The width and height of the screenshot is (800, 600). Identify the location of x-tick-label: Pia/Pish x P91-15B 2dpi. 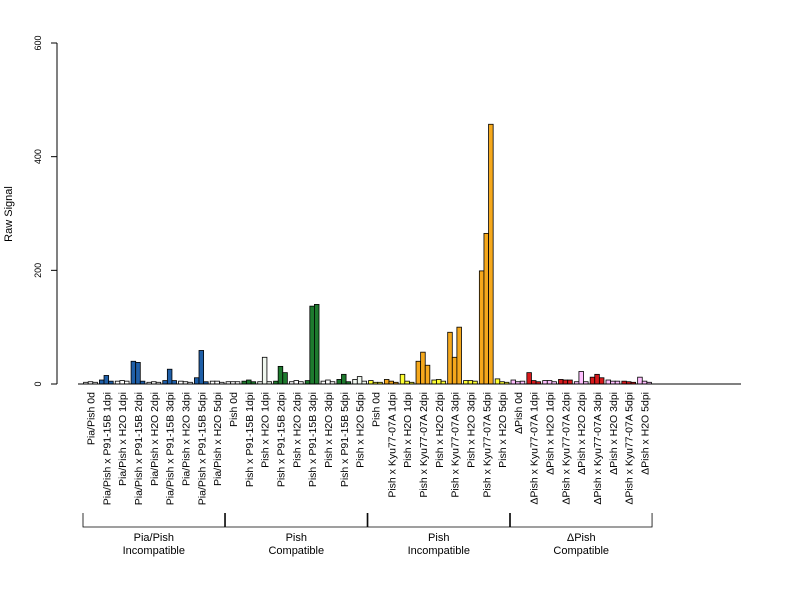
(139, 448).